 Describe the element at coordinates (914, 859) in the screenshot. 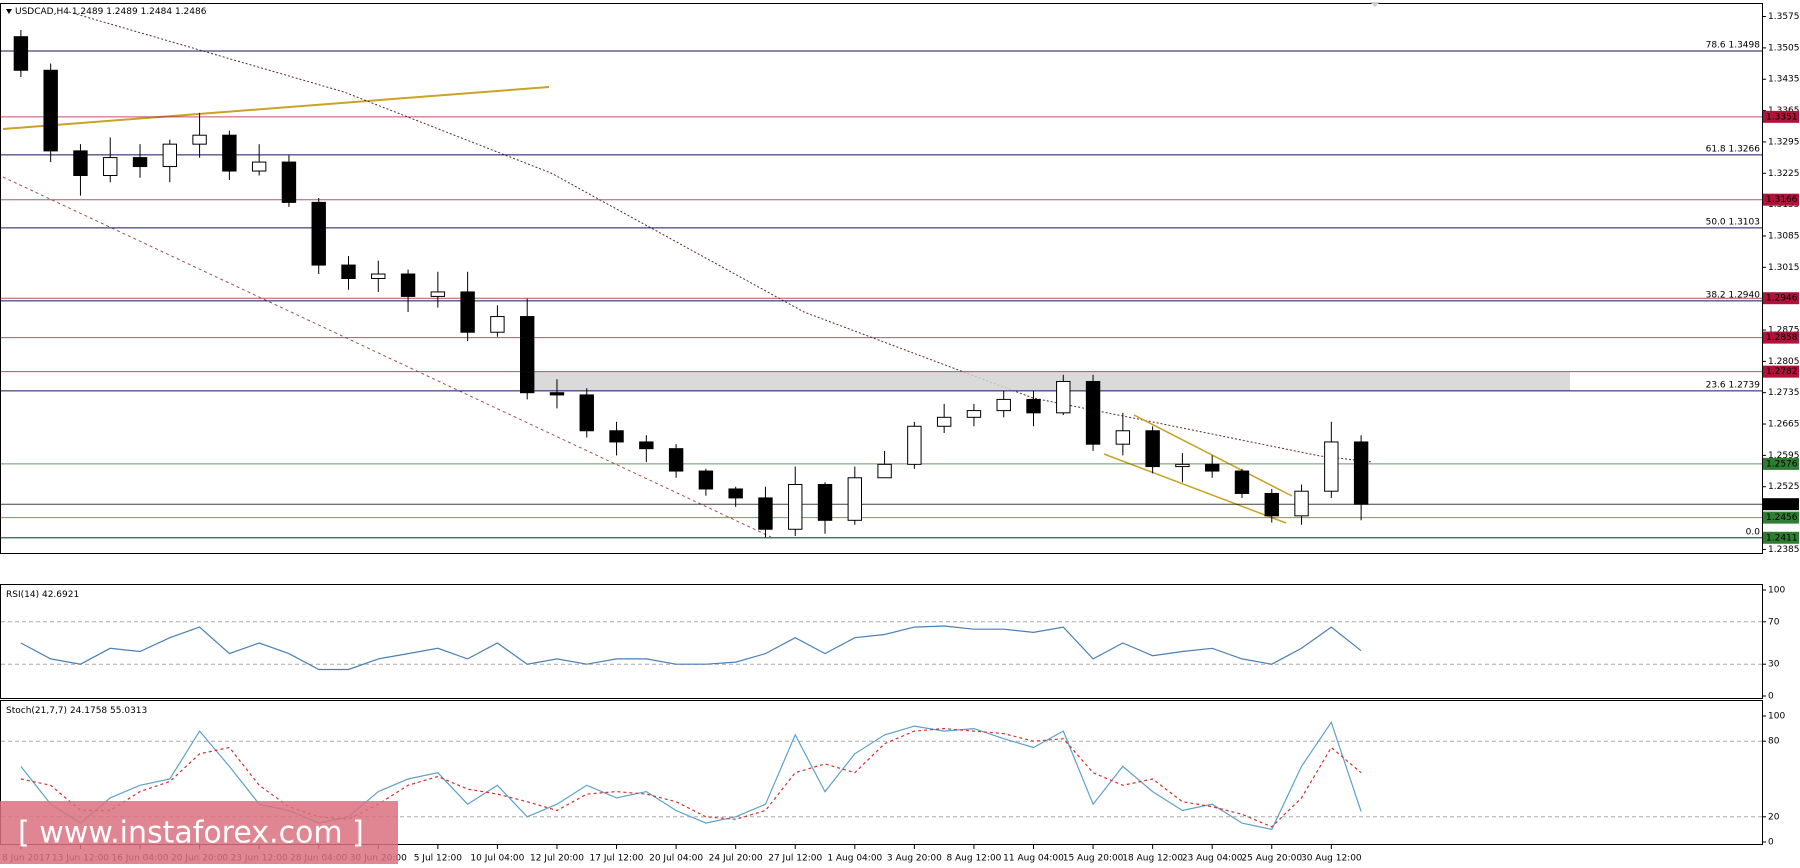

I see `x-tick-label: 3 Aug 20:00` at that location.